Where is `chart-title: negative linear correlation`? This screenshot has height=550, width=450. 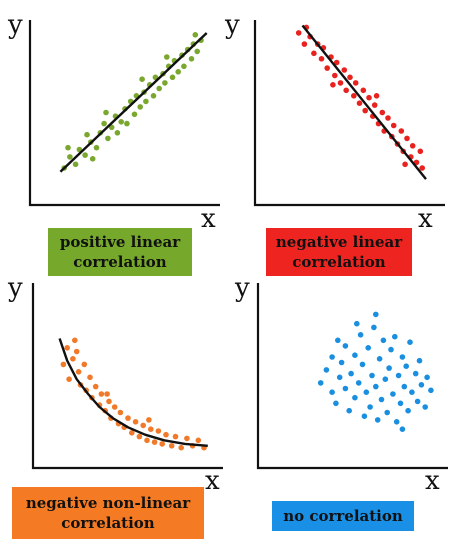 chart-title: negative linear correlation is located at coordinates (339, 252).